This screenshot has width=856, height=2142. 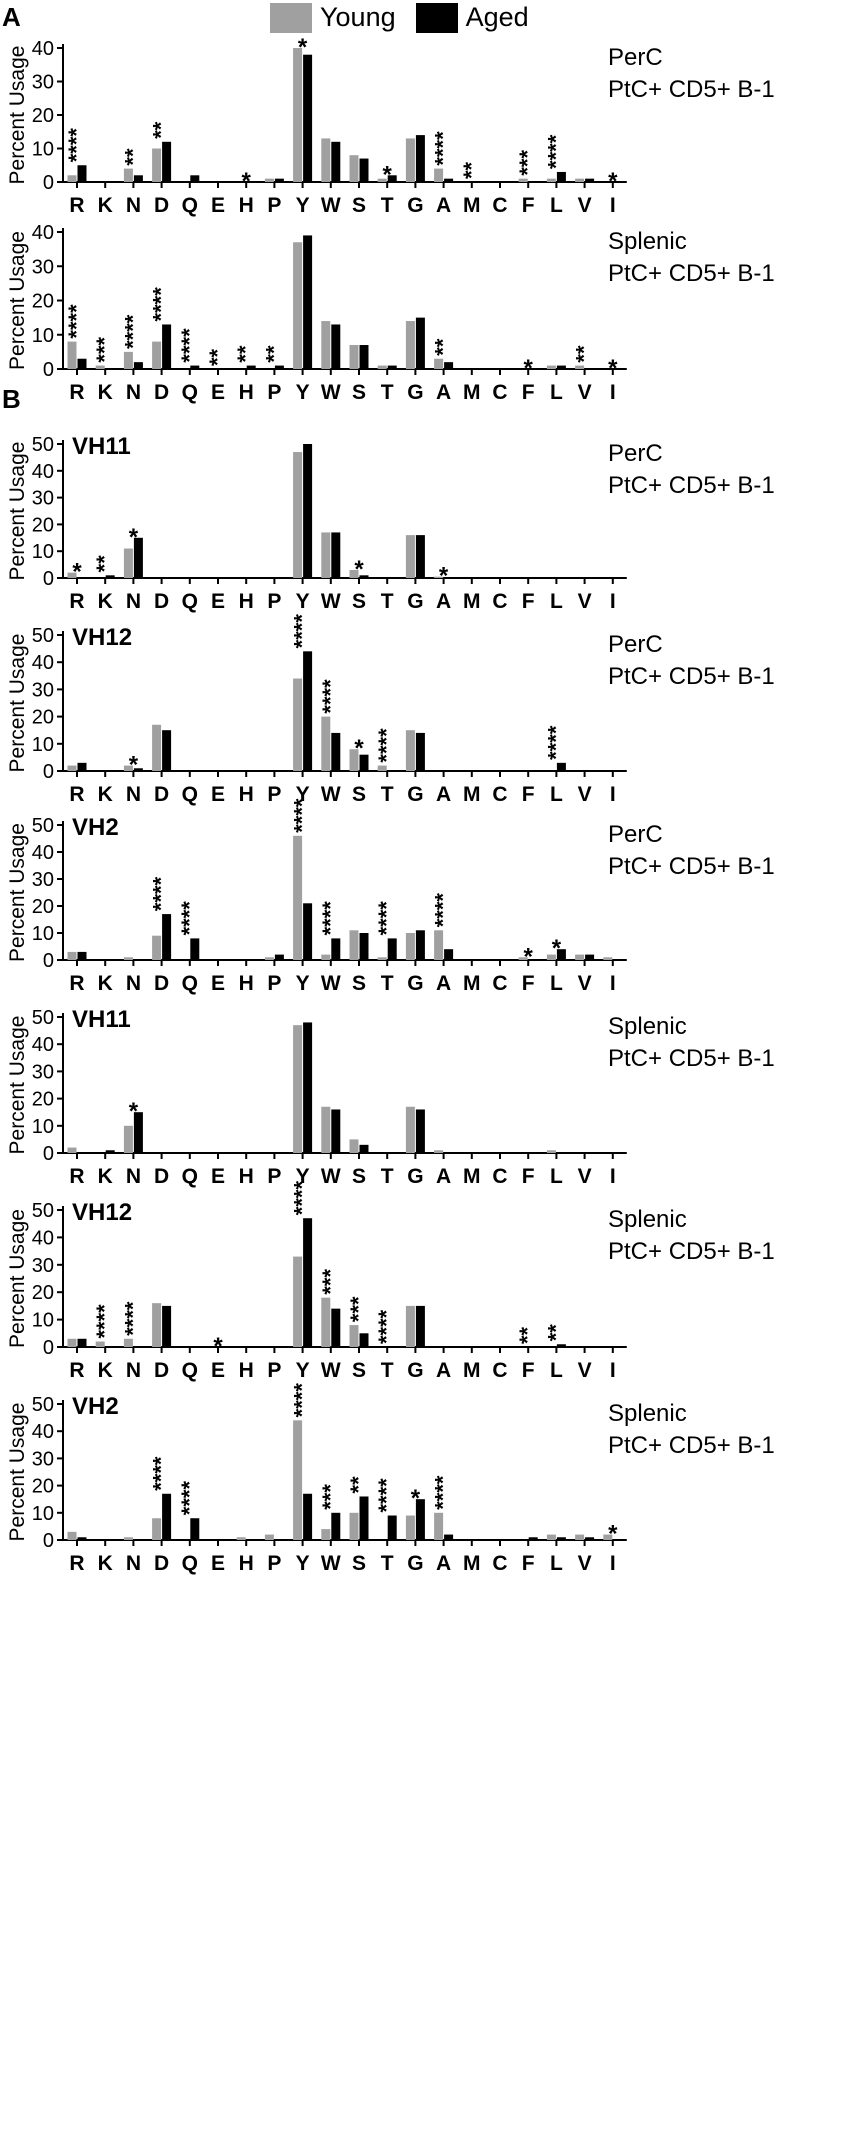 What do you see at coordinates (415, 392) in the screenshot?
I see `x-tick-label: G` at bounding box center [415, 392].